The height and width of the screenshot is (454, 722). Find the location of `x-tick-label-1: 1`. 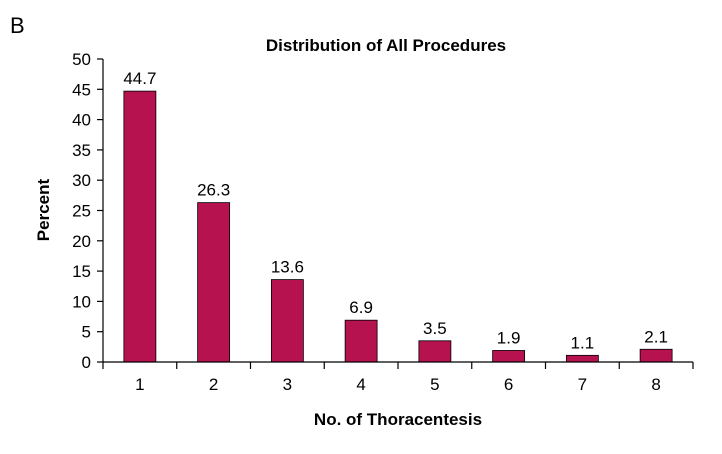

x-tick-label-1: 1 is located at coordinates (139, 384).